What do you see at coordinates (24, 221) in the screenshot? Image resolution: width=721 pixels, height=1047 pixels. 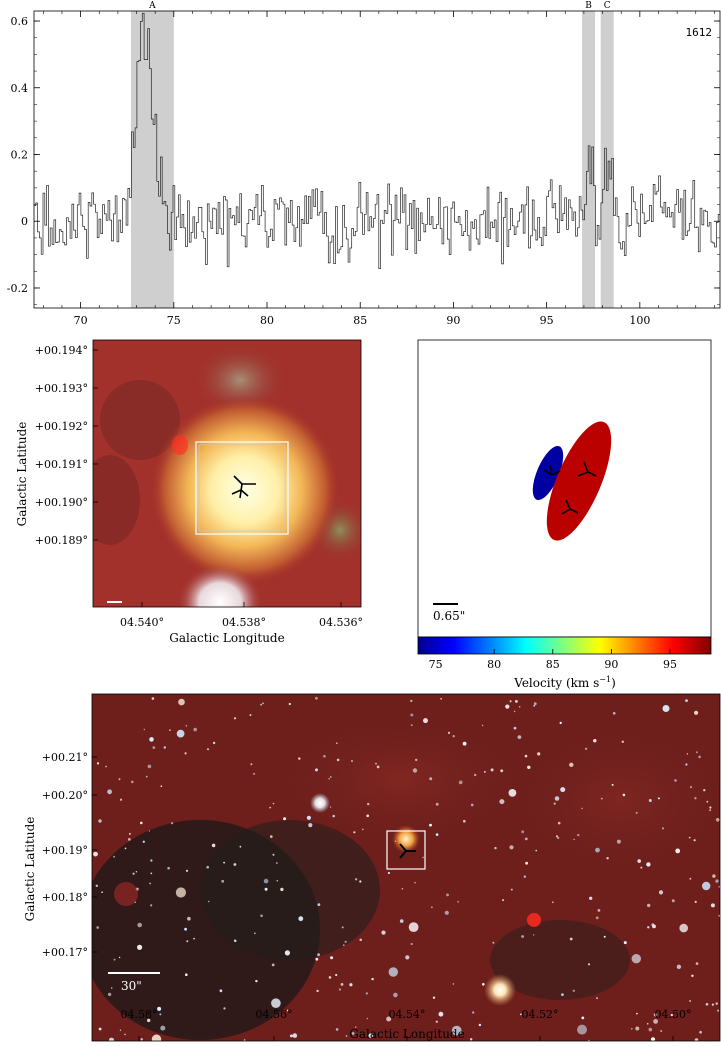 I see `spectrum-ytick-label: 0` at bounding box center [24, 221].